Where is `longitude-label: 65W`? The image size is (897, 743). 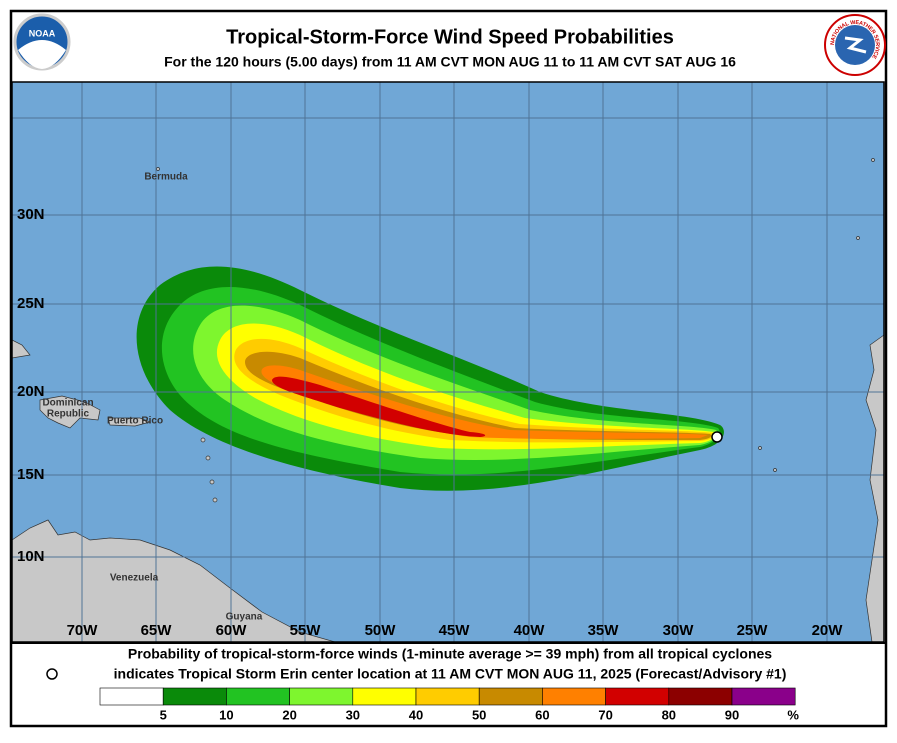 longitude-label: 65W is located at coordinates (157, 630).